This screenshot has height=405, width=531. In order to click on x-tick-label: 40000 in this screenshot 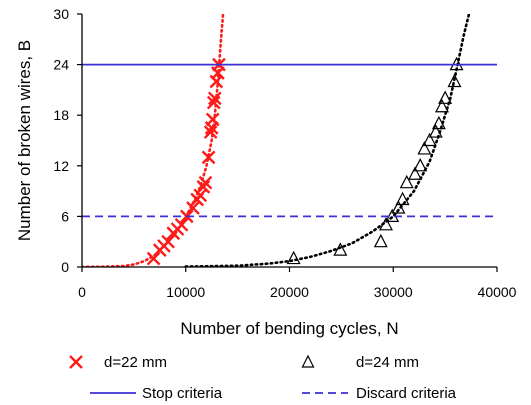, I will do `click(497, 292)`.